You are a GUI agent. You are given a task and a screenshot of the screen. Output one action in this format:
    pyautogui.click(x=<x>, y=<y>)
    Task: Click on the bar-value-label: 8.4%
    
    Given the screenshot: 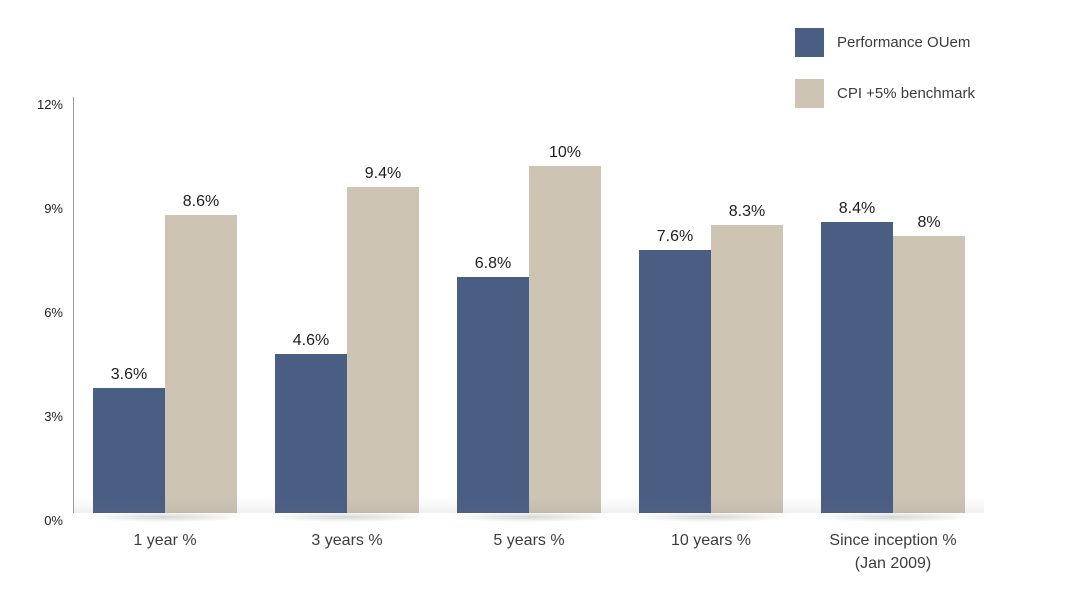 What is the action you would take?
    pyautogui.click(x=857, y=208)
    